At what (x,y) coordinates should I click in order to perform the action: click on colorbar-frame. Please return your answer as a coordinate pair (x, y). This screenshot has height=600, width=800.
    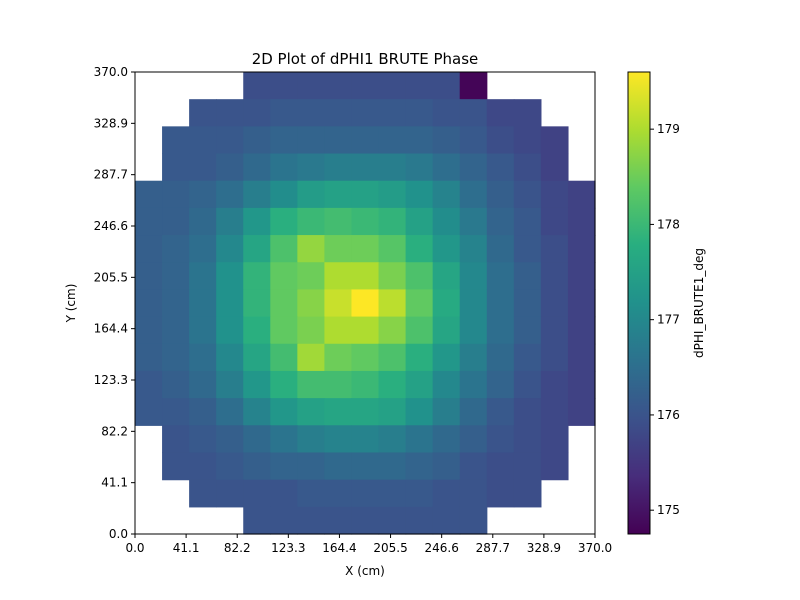
    Looking at the image, I should click on (639, 303).